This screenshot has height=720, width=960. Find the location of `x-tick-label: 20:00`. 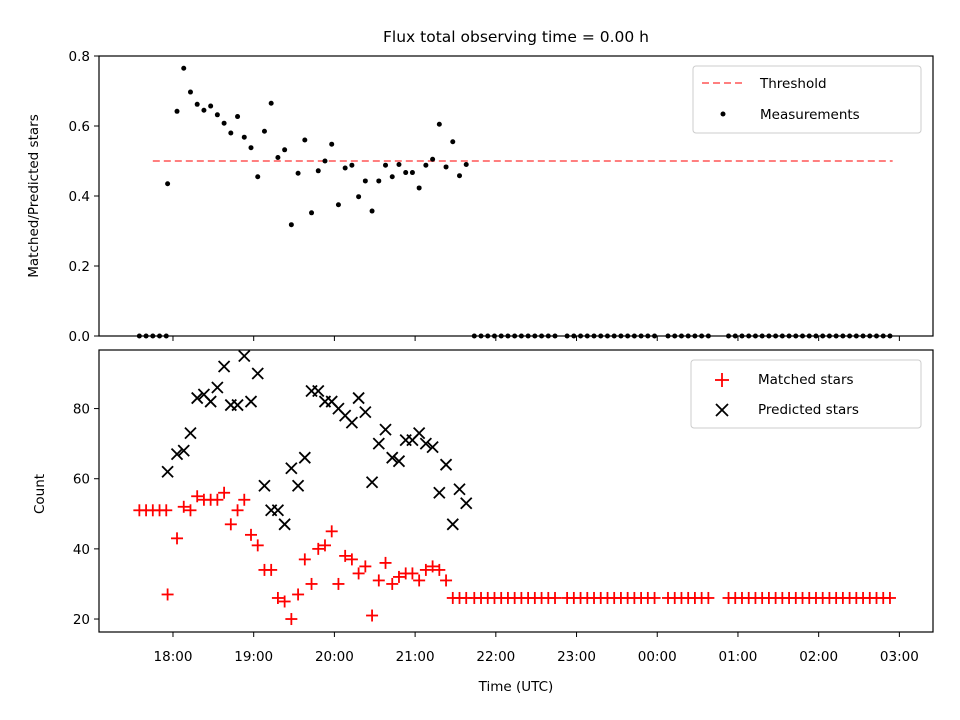

x-tick-label: 20:00 is located at coordinates (334, 657).